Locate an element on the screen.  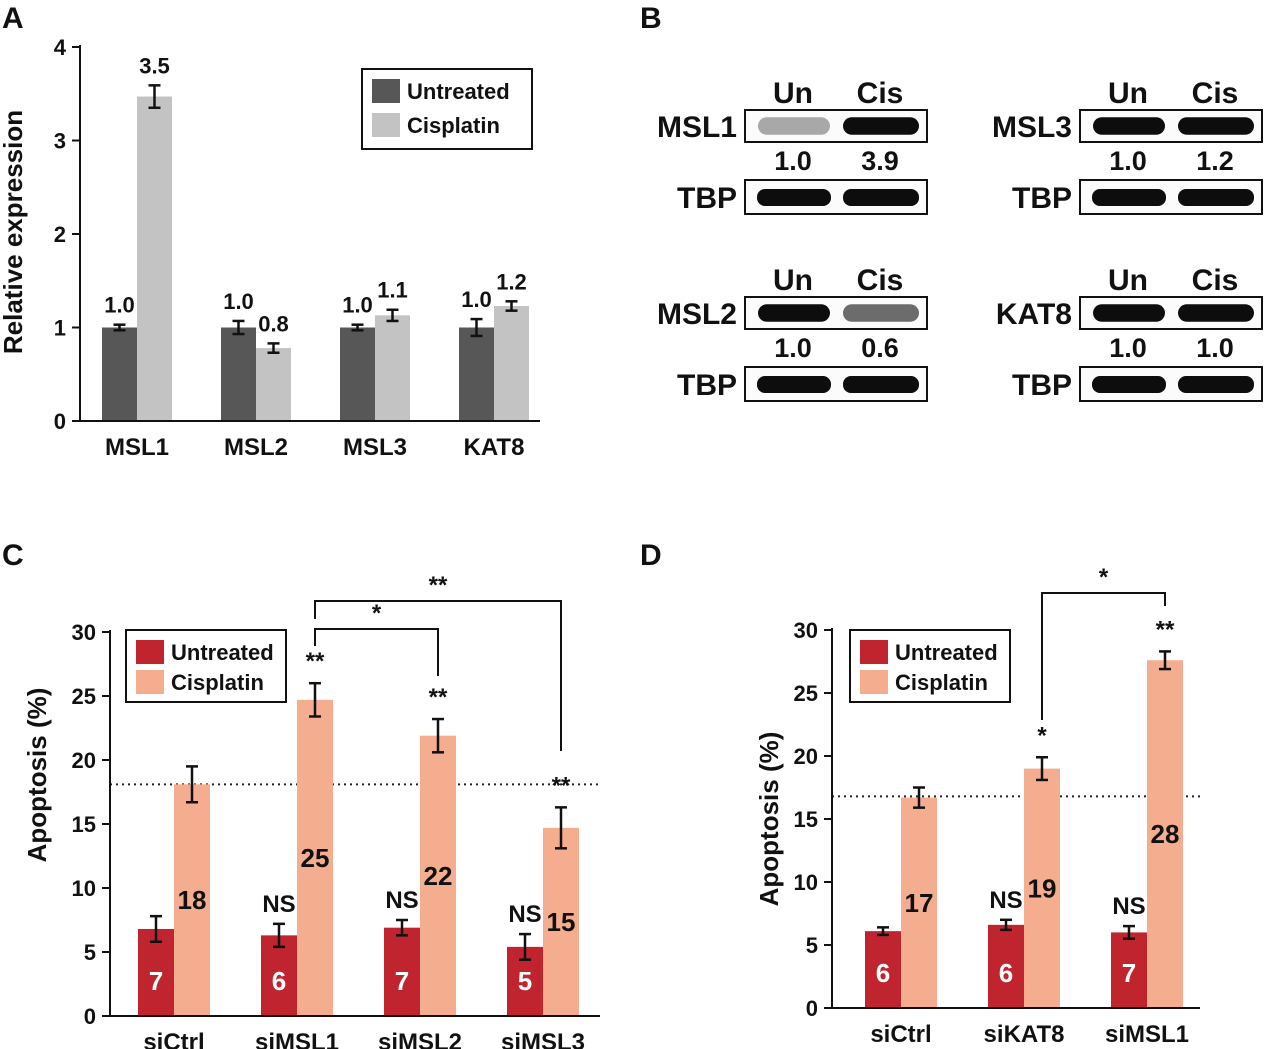
y-tick-label: 20 is located at coordinates (84, 760).